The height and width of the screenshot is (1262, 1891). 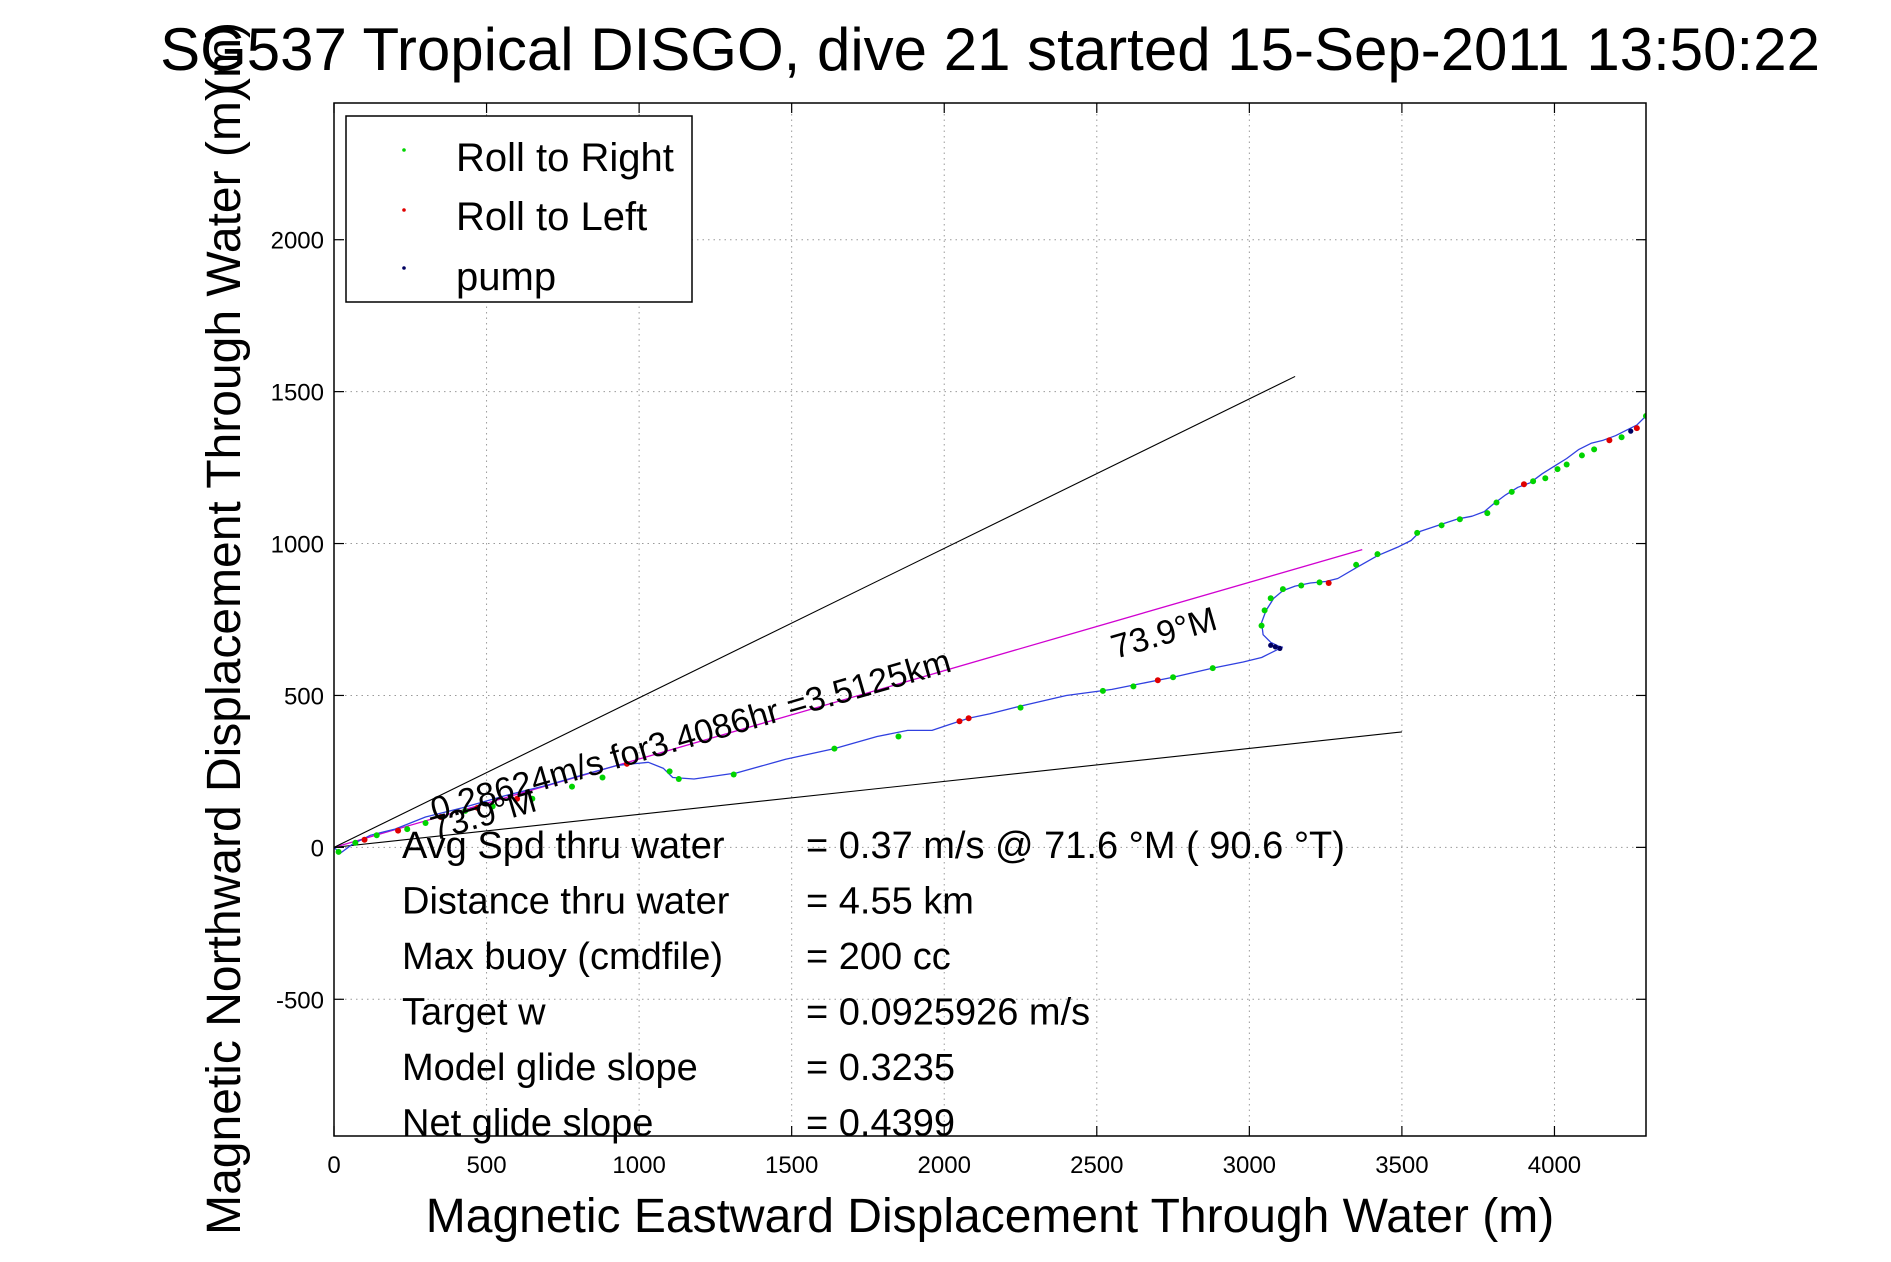 What do you see at coordinates (404, 210) in the screenshot?
I see `legend-marker-roll-left` at bounding box center [404, 210].